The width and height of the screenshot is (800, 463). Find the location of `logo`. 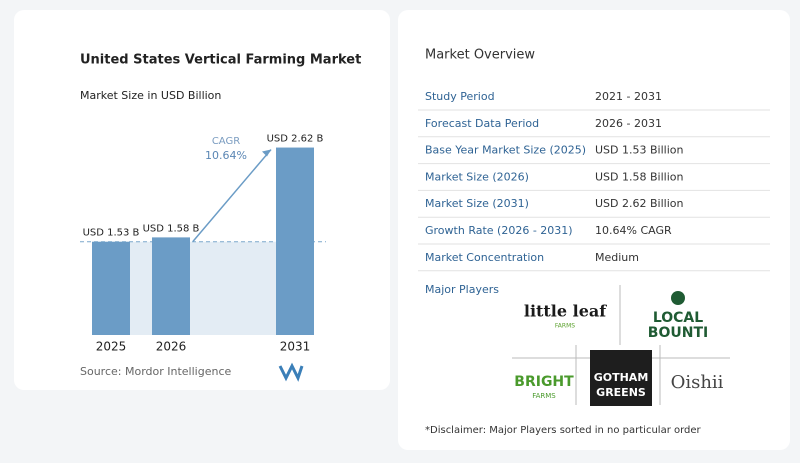

logo is located at coordinates (291, 372).